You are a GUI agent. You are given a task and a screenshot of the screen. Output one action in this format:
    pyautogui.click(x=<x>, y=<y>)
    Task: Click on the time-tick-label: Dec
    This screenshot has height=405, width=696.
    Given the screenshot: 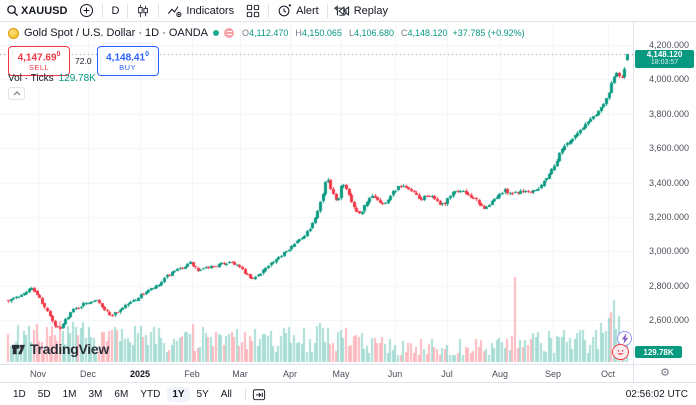 What is the action you would take?
    pyautogui.click(x=88, y=373)
    